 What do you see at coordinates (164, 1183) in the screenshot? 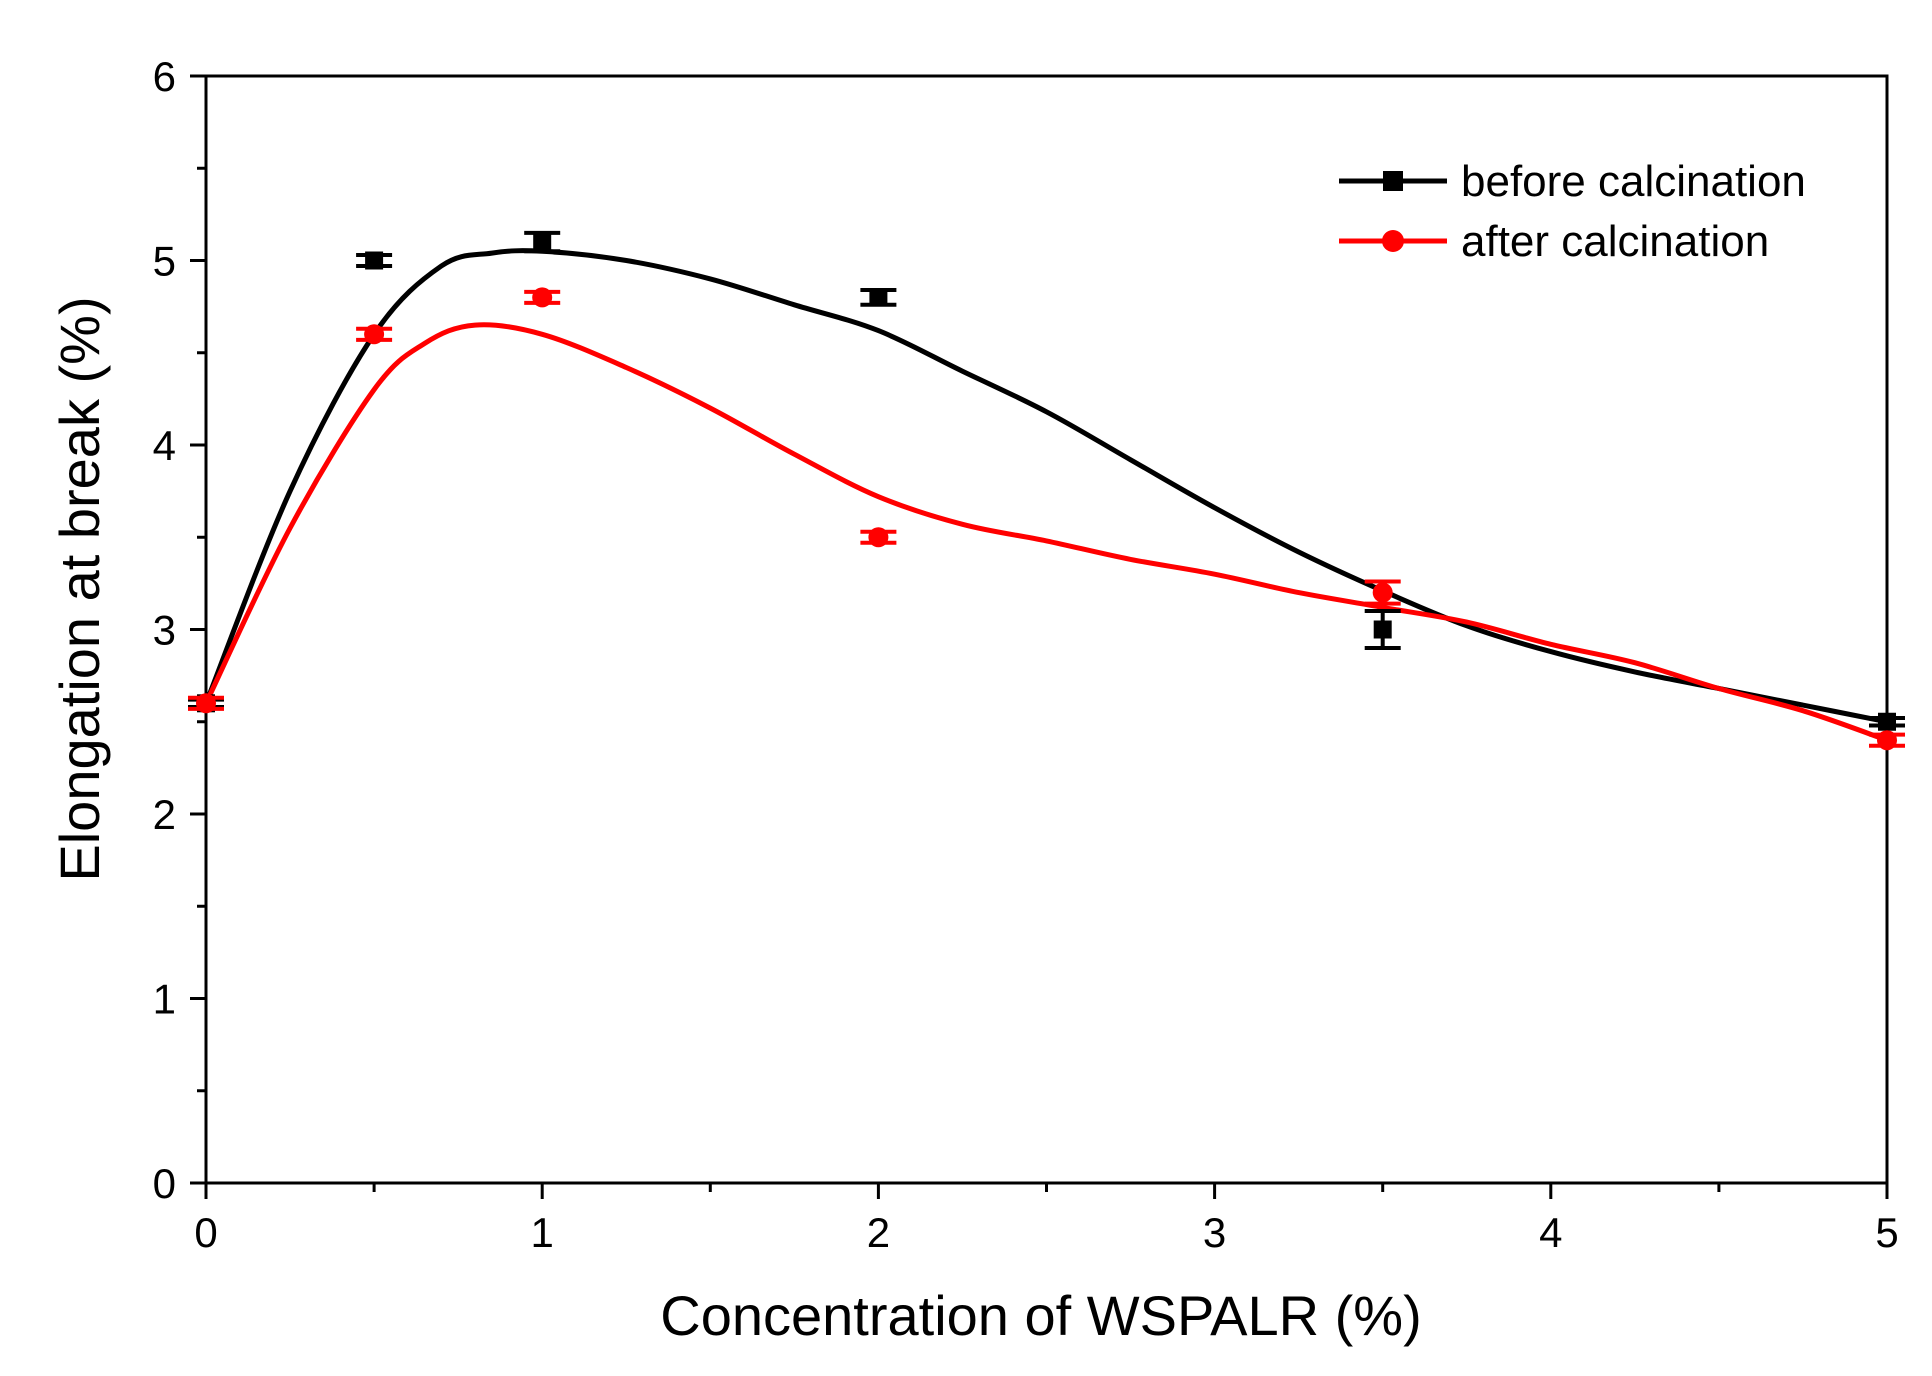
I see `y-tick-label: 0` at bounding box center [164, 1183].